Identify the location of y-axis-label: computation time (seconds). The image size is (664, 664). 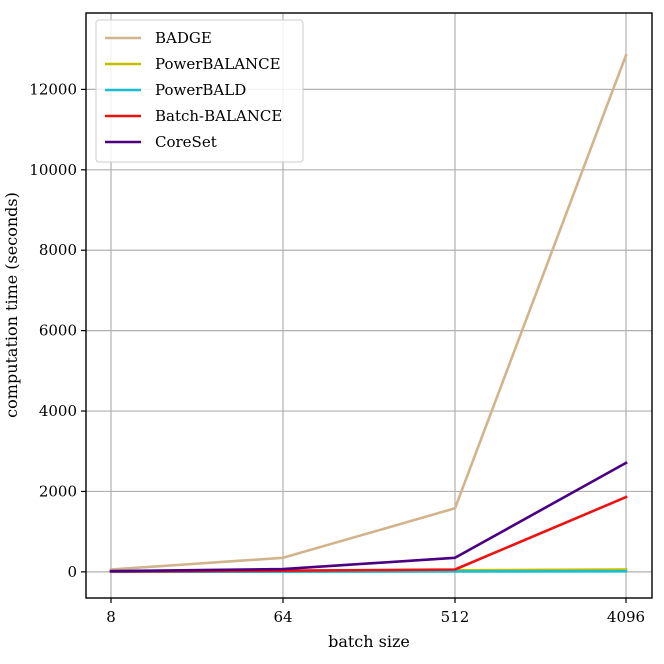
(11, 305).